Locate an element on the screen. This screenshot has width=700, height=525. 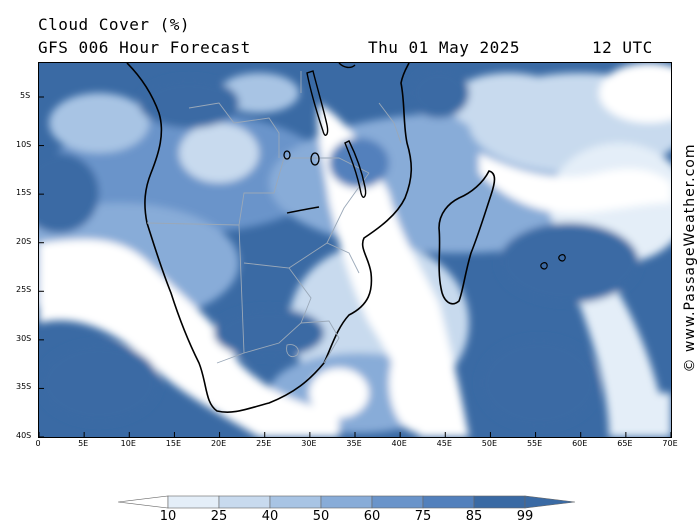
lon-label: 45E is located at coordinates (444, 443).